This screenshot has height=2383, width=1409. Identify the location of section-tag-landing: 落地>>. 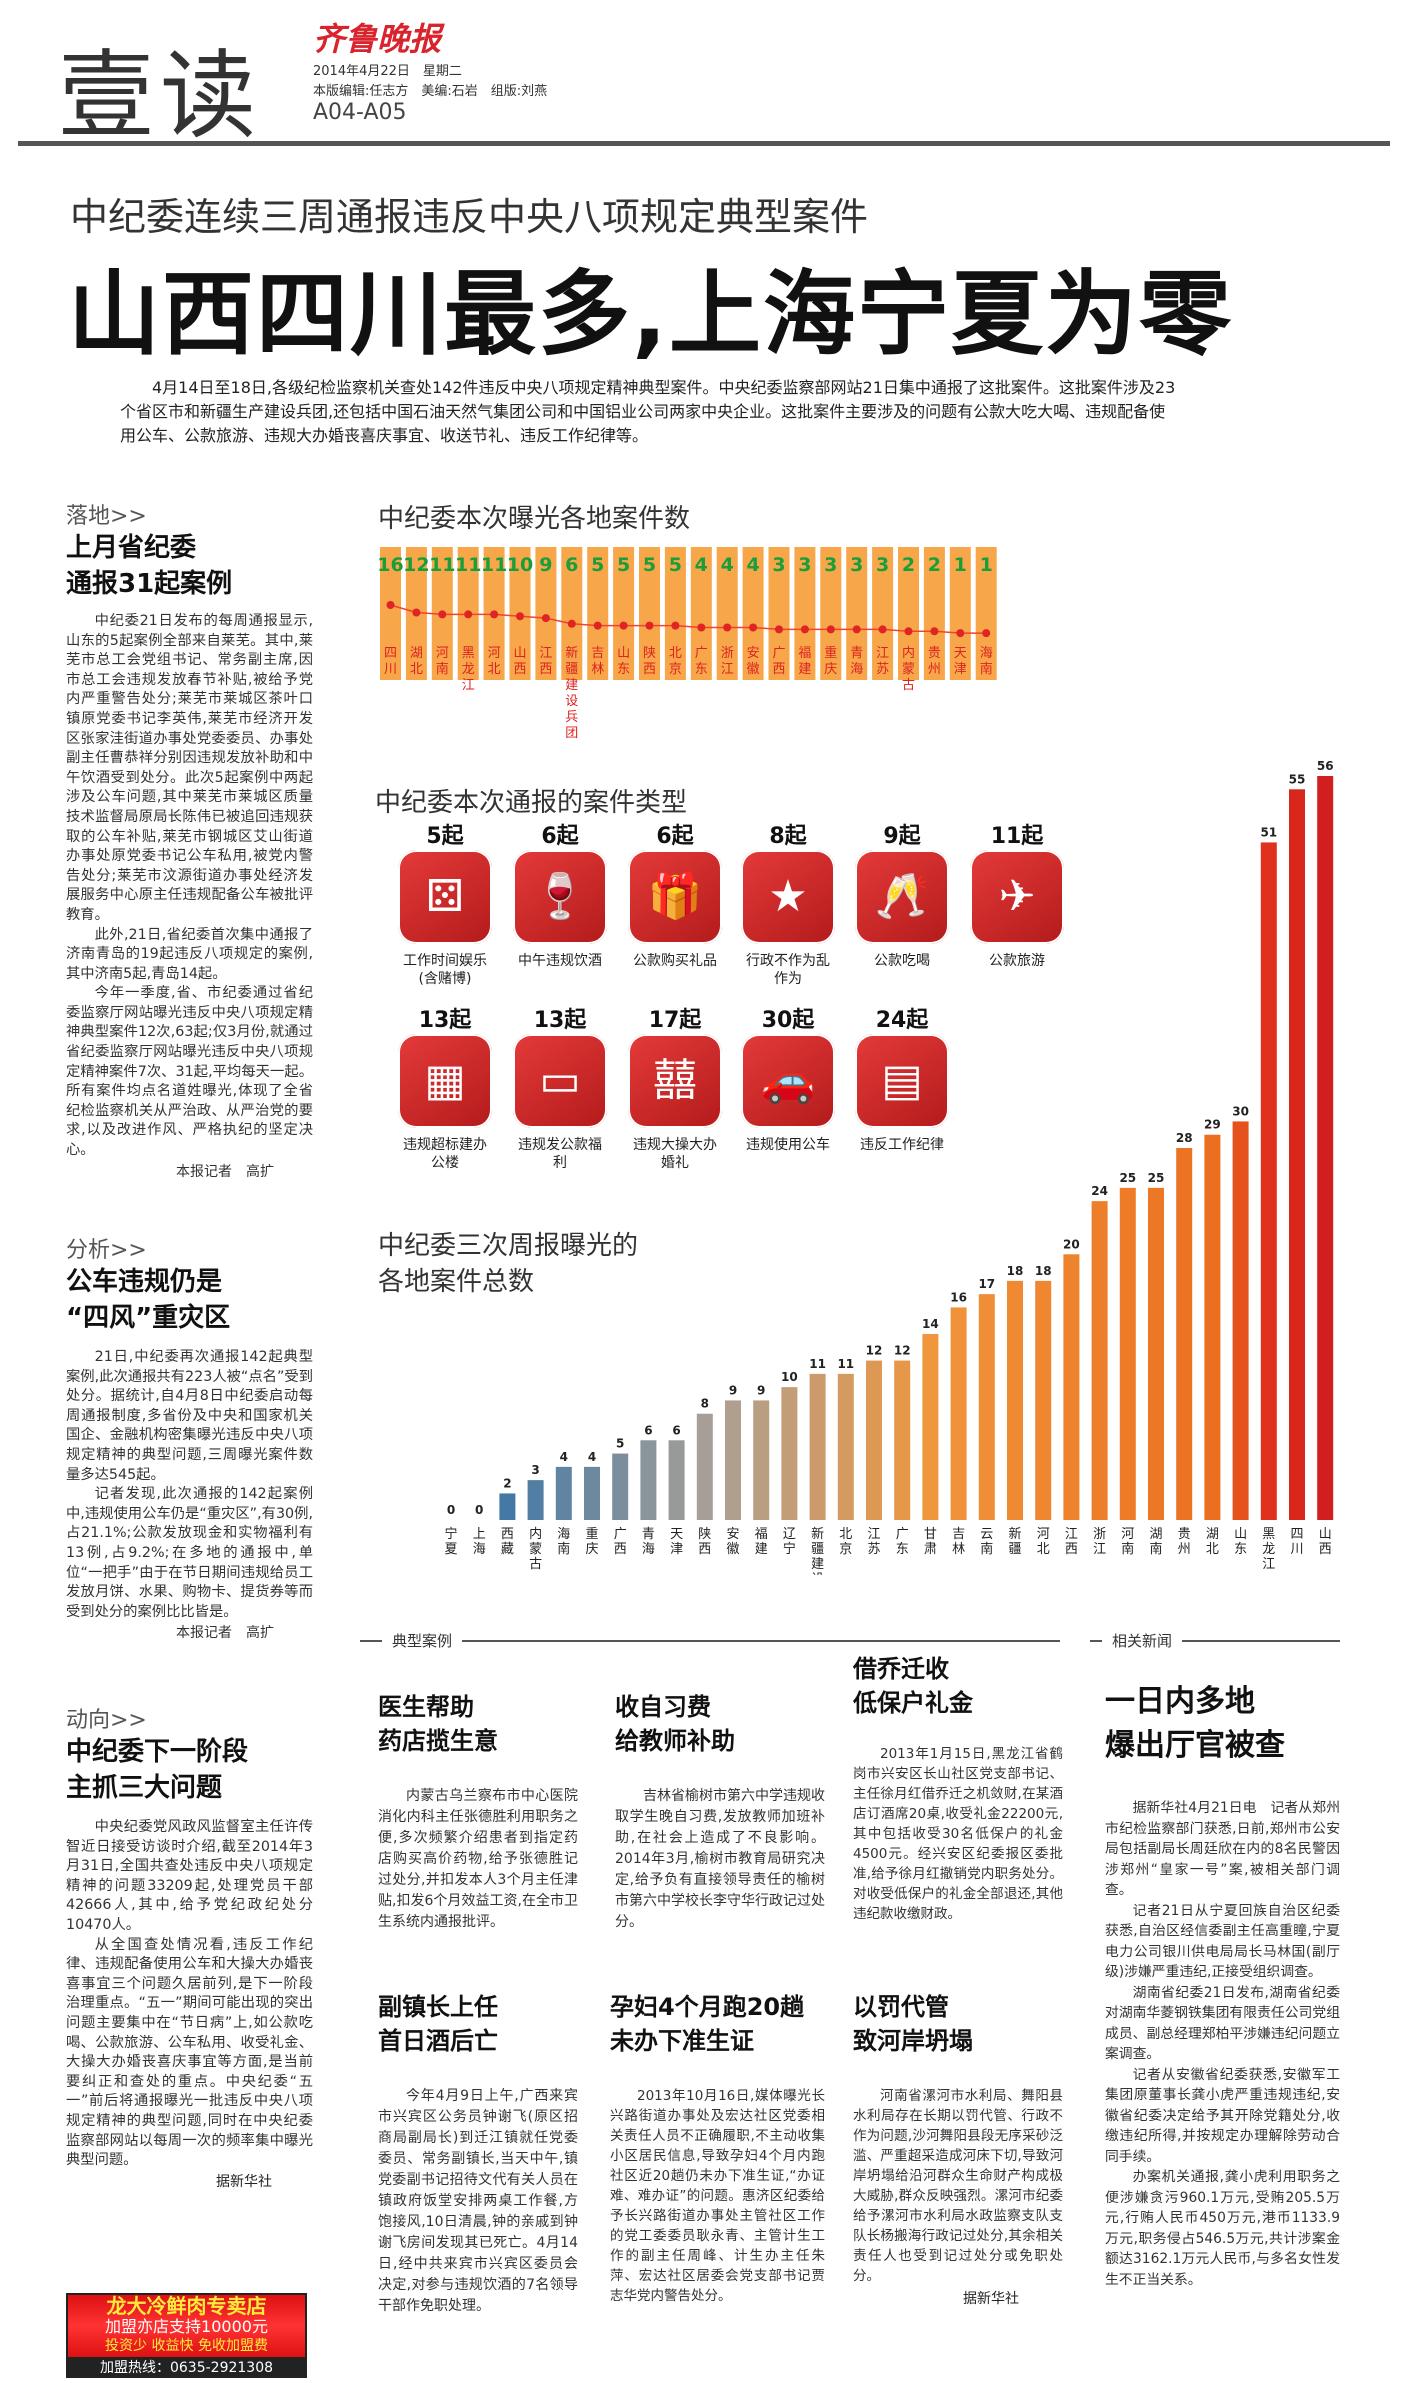
(106, 516).